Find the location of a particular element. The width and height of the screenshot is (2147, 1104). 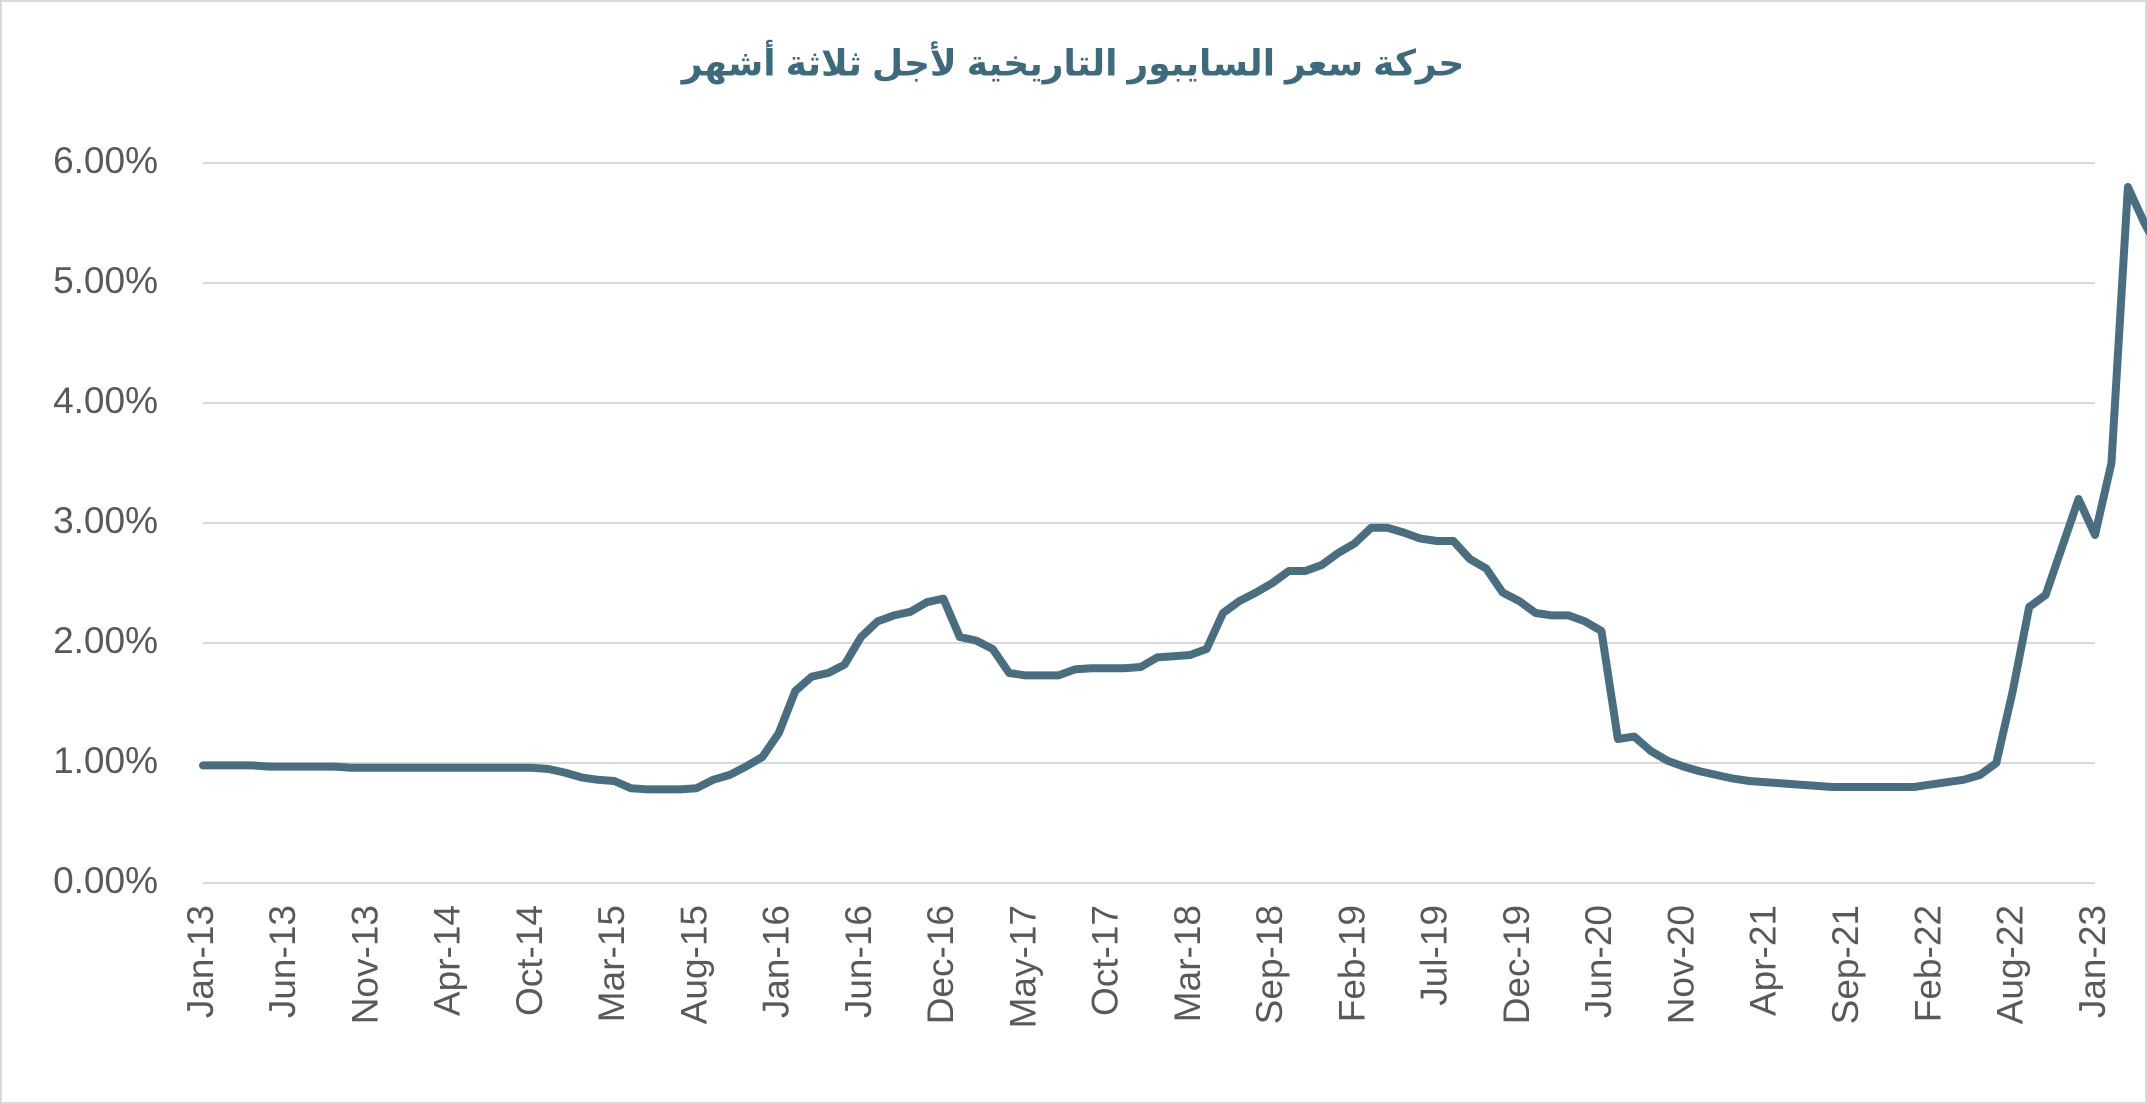

x-tick-label: Dec-16 is located at coordinates (940, 964).